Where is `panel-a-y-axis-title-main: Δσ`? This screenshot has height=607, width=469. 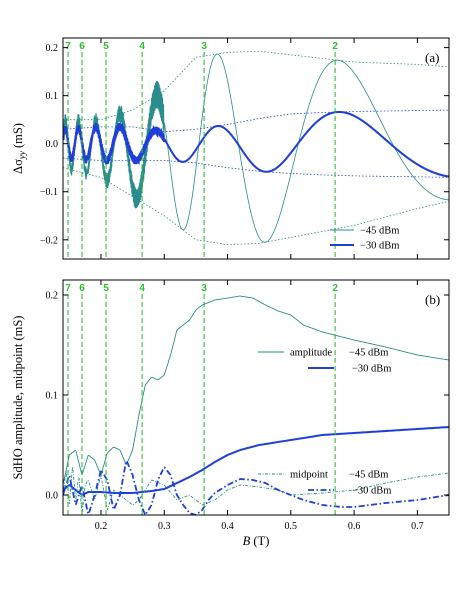 panel-a-y-axis-title-main: Δσ is located at coordinates (18, 166).